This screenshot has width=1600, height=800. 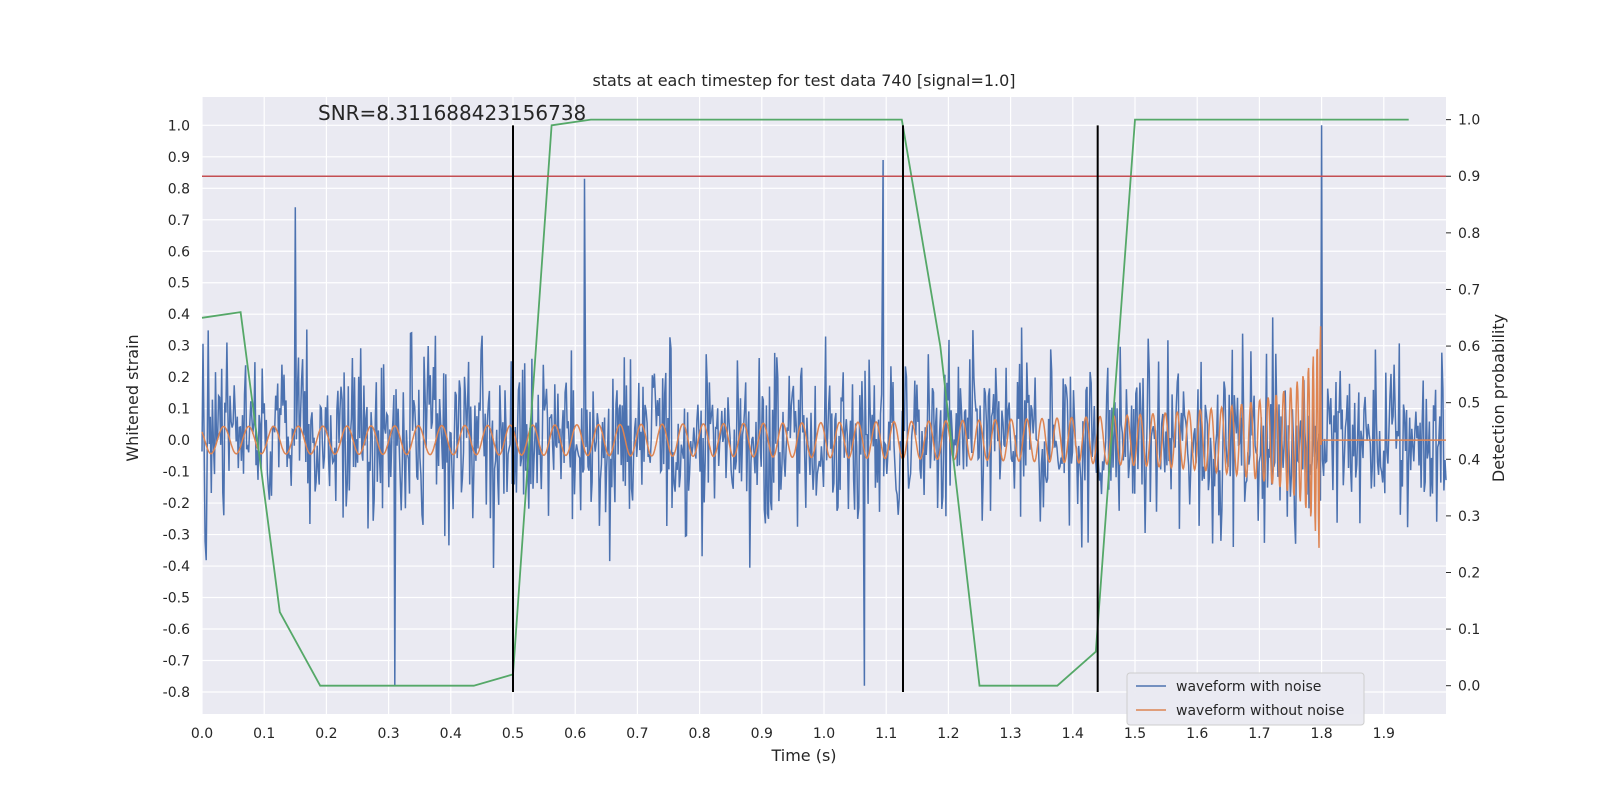 I want to click on x-tick-label: 0.2, so click(x=326, y=734).